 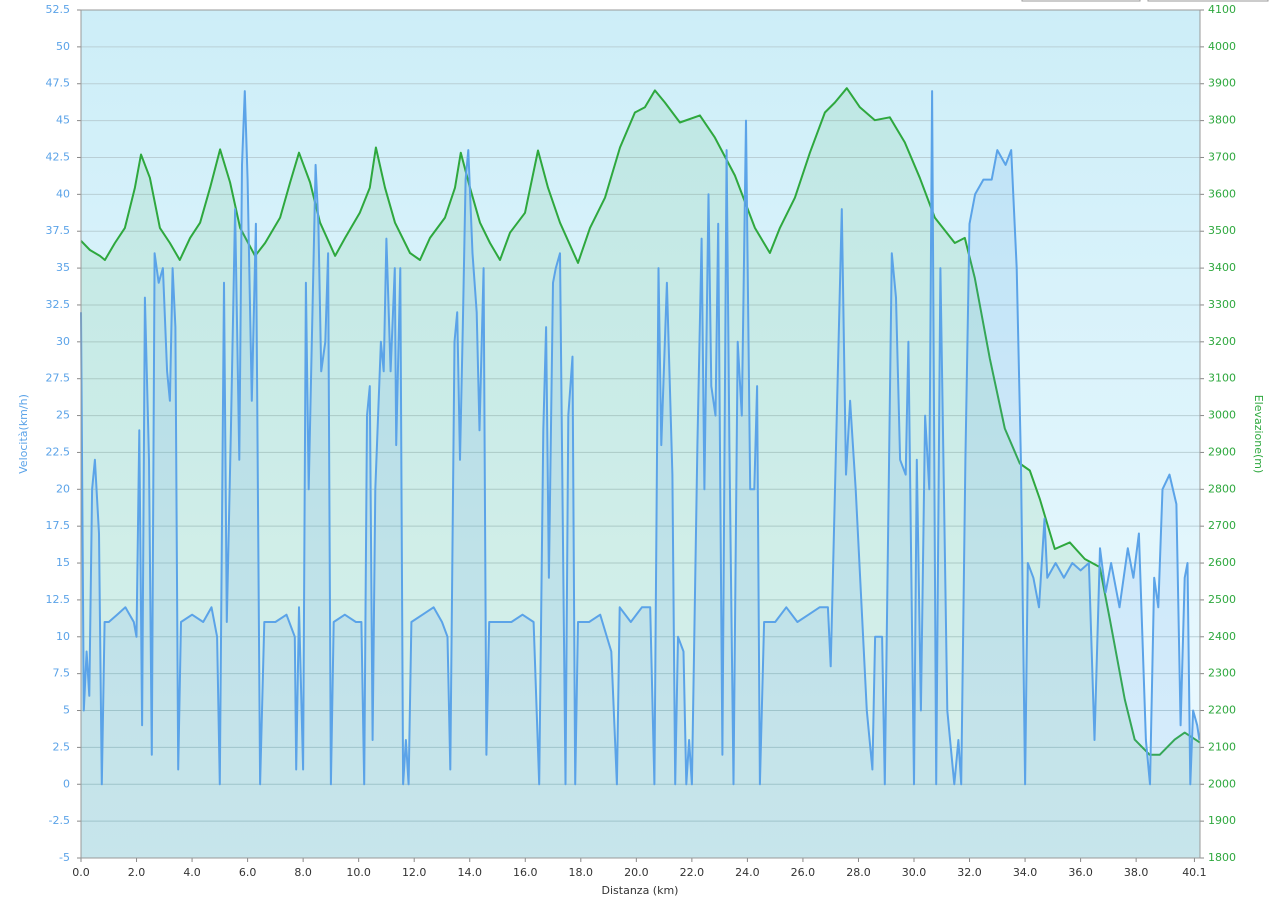 I want to click on y-tick-label: -5, so click(x=64, y=857).